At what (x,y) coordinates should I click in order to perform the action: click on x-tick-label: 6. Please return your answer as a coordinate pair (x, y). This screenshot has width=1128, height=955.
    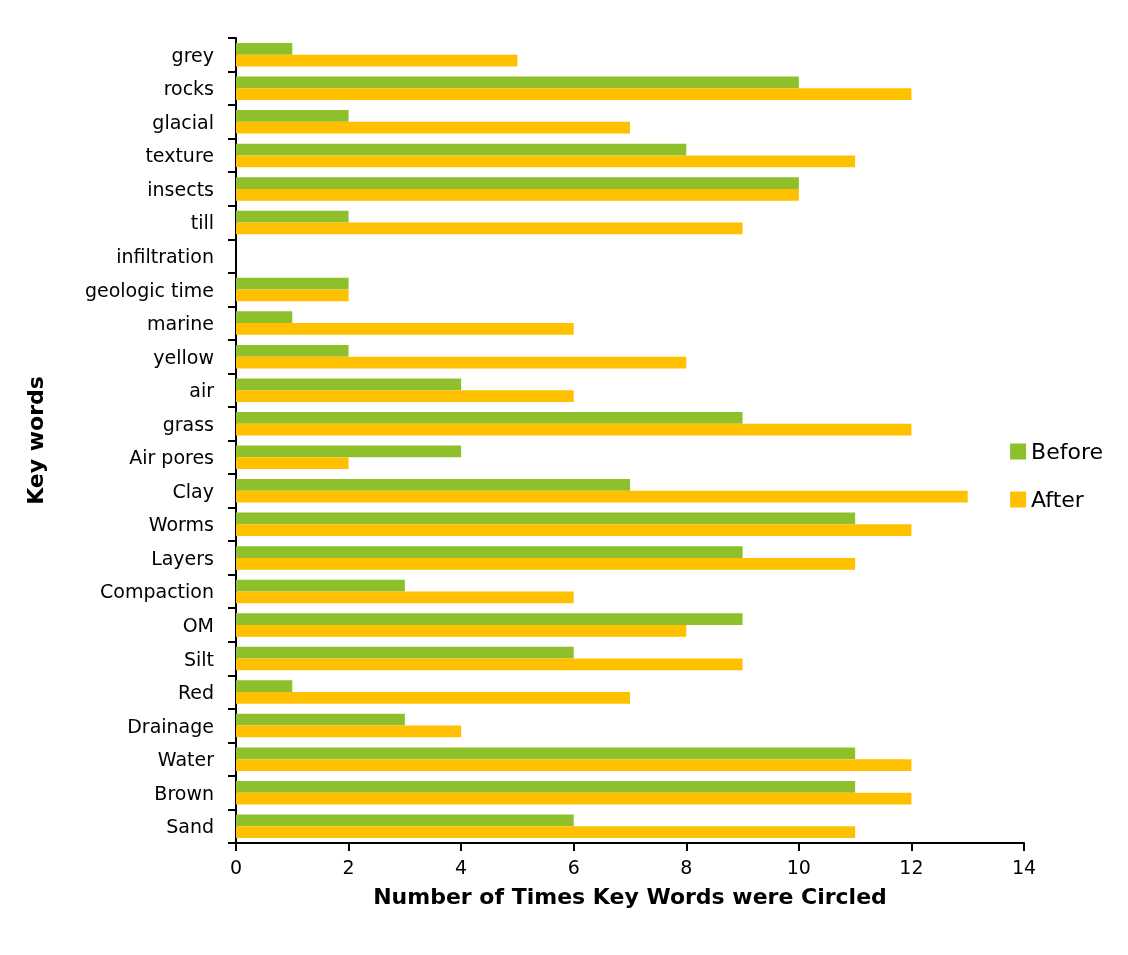
    Looking at the image, I should click on (573, 866).